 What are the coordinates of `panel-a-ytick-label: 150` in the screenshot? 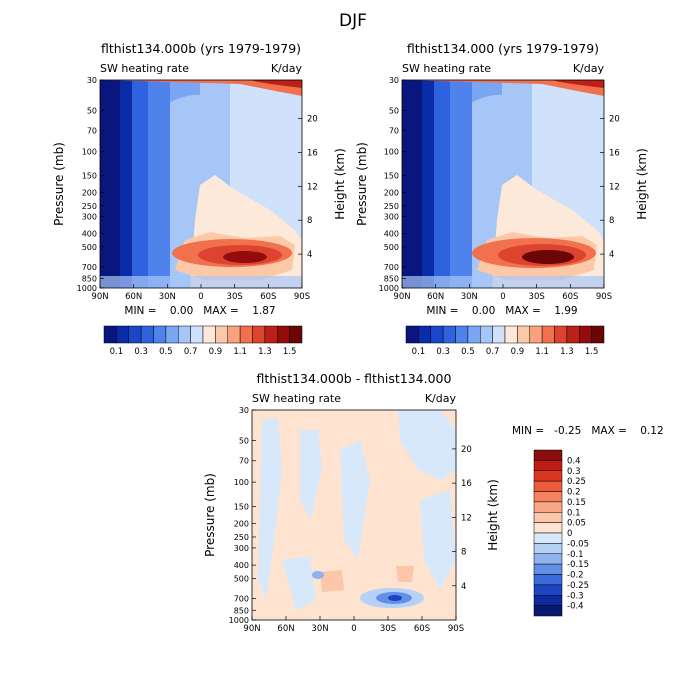 It's located at (89, 175).